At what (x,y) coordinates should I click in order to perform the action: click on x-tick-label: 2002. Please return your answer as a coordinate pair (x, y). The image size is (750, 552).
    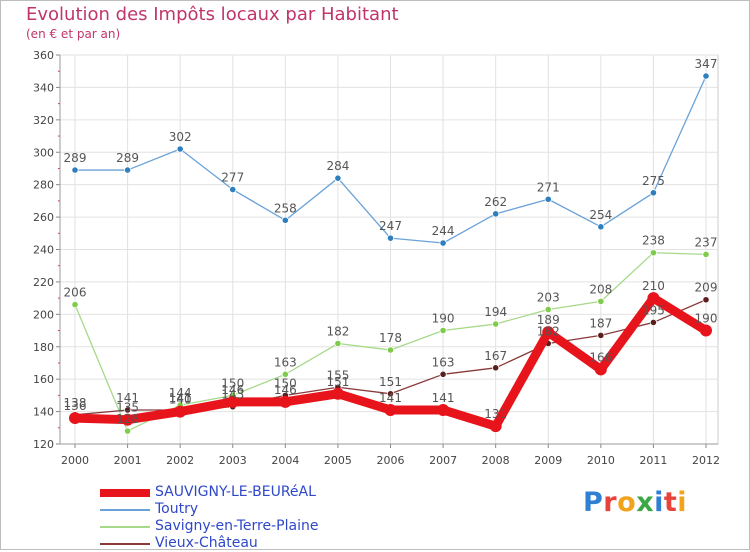
    Looking at the image, I should click on (180, 460).